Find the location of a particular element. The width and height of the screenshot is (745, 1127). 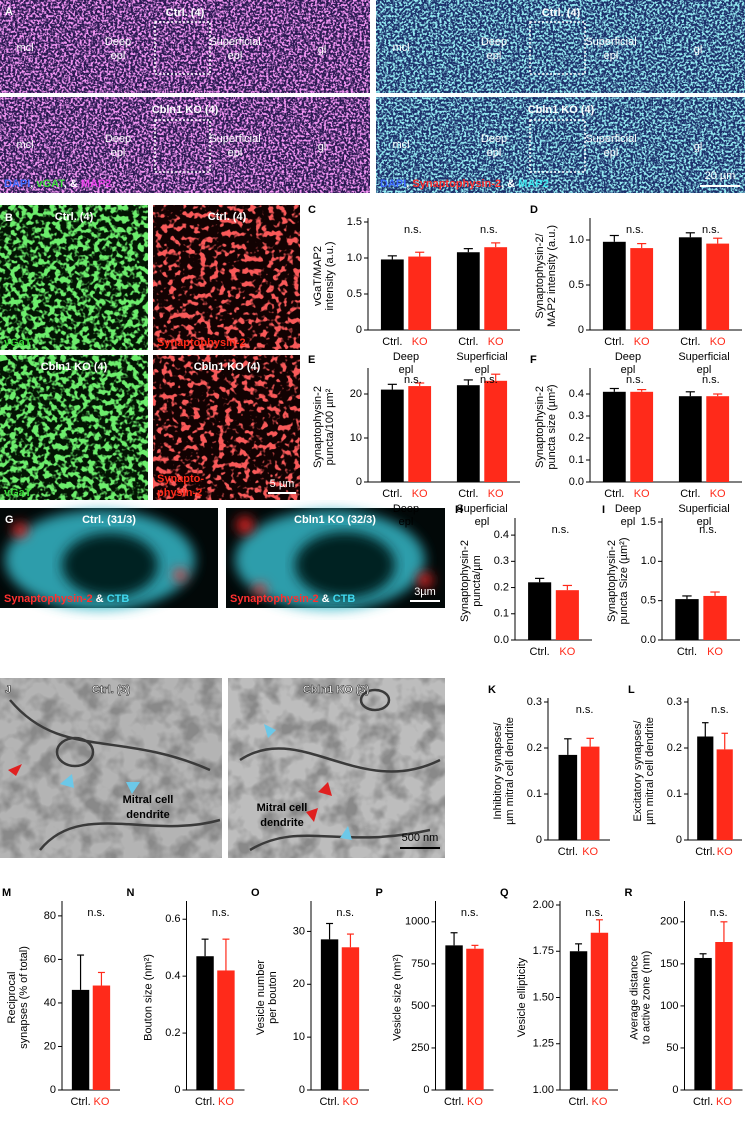

image-title: Cbln1 KO (32/3) is located at coordinates (335, 520).